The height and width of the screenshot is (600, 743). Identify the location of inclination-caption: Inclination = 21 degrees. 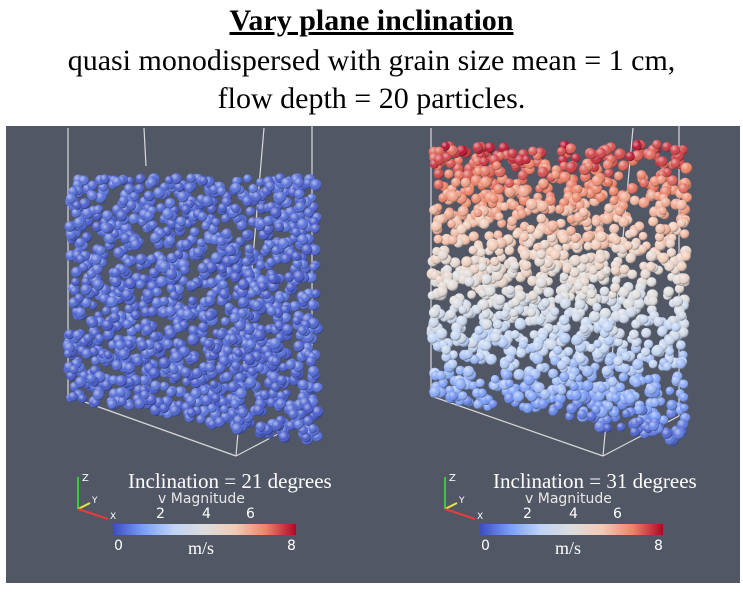
(230, 481).